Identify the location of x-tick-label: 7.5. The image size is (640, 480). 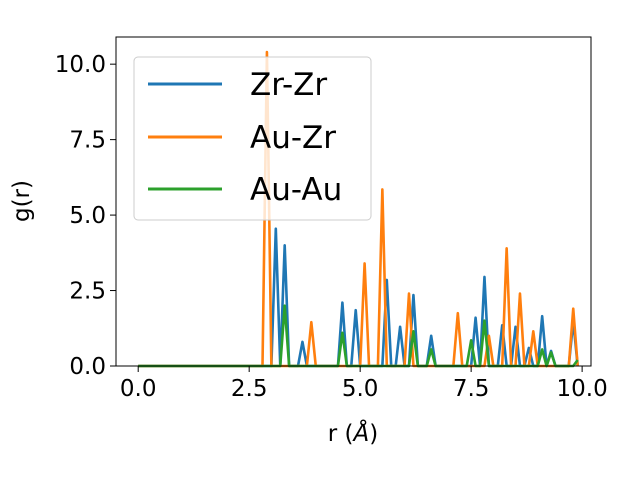
(471, 389).